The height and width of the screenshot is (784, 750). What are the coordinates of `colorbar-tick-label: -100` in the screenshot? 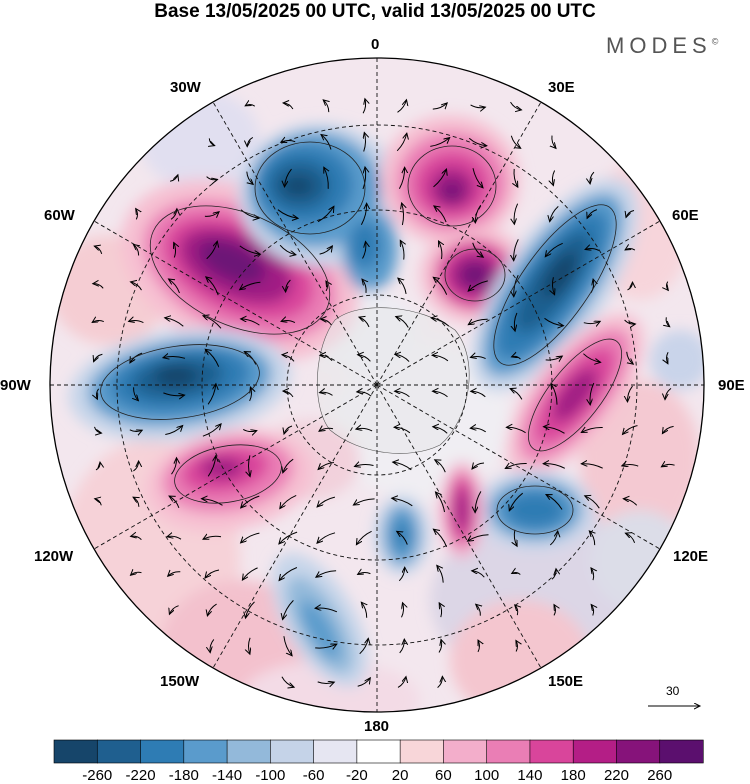 It's located at (270, 775).